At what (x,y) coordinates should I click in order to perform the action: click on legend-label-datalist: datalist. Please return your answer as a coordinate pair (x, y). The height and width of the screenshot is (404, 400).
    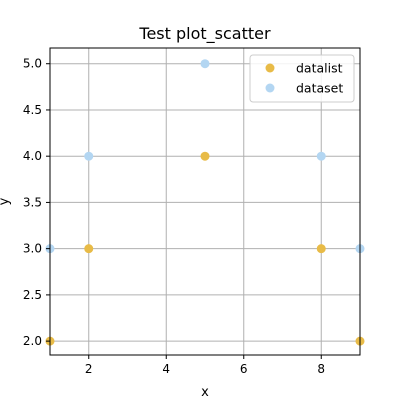
    Looking at the image, I should click on (319, 68).